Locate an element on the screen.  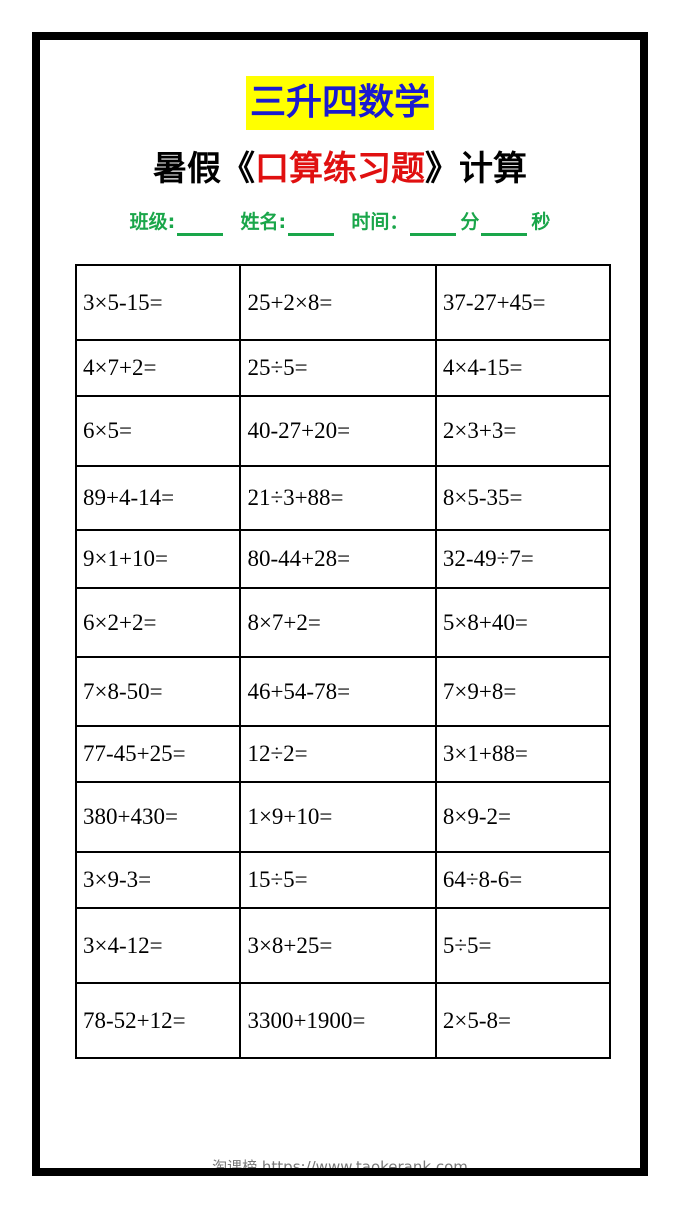
table-row: 380+430= 1×9+10= 8×9-2= is located at coordinates (343, 817).